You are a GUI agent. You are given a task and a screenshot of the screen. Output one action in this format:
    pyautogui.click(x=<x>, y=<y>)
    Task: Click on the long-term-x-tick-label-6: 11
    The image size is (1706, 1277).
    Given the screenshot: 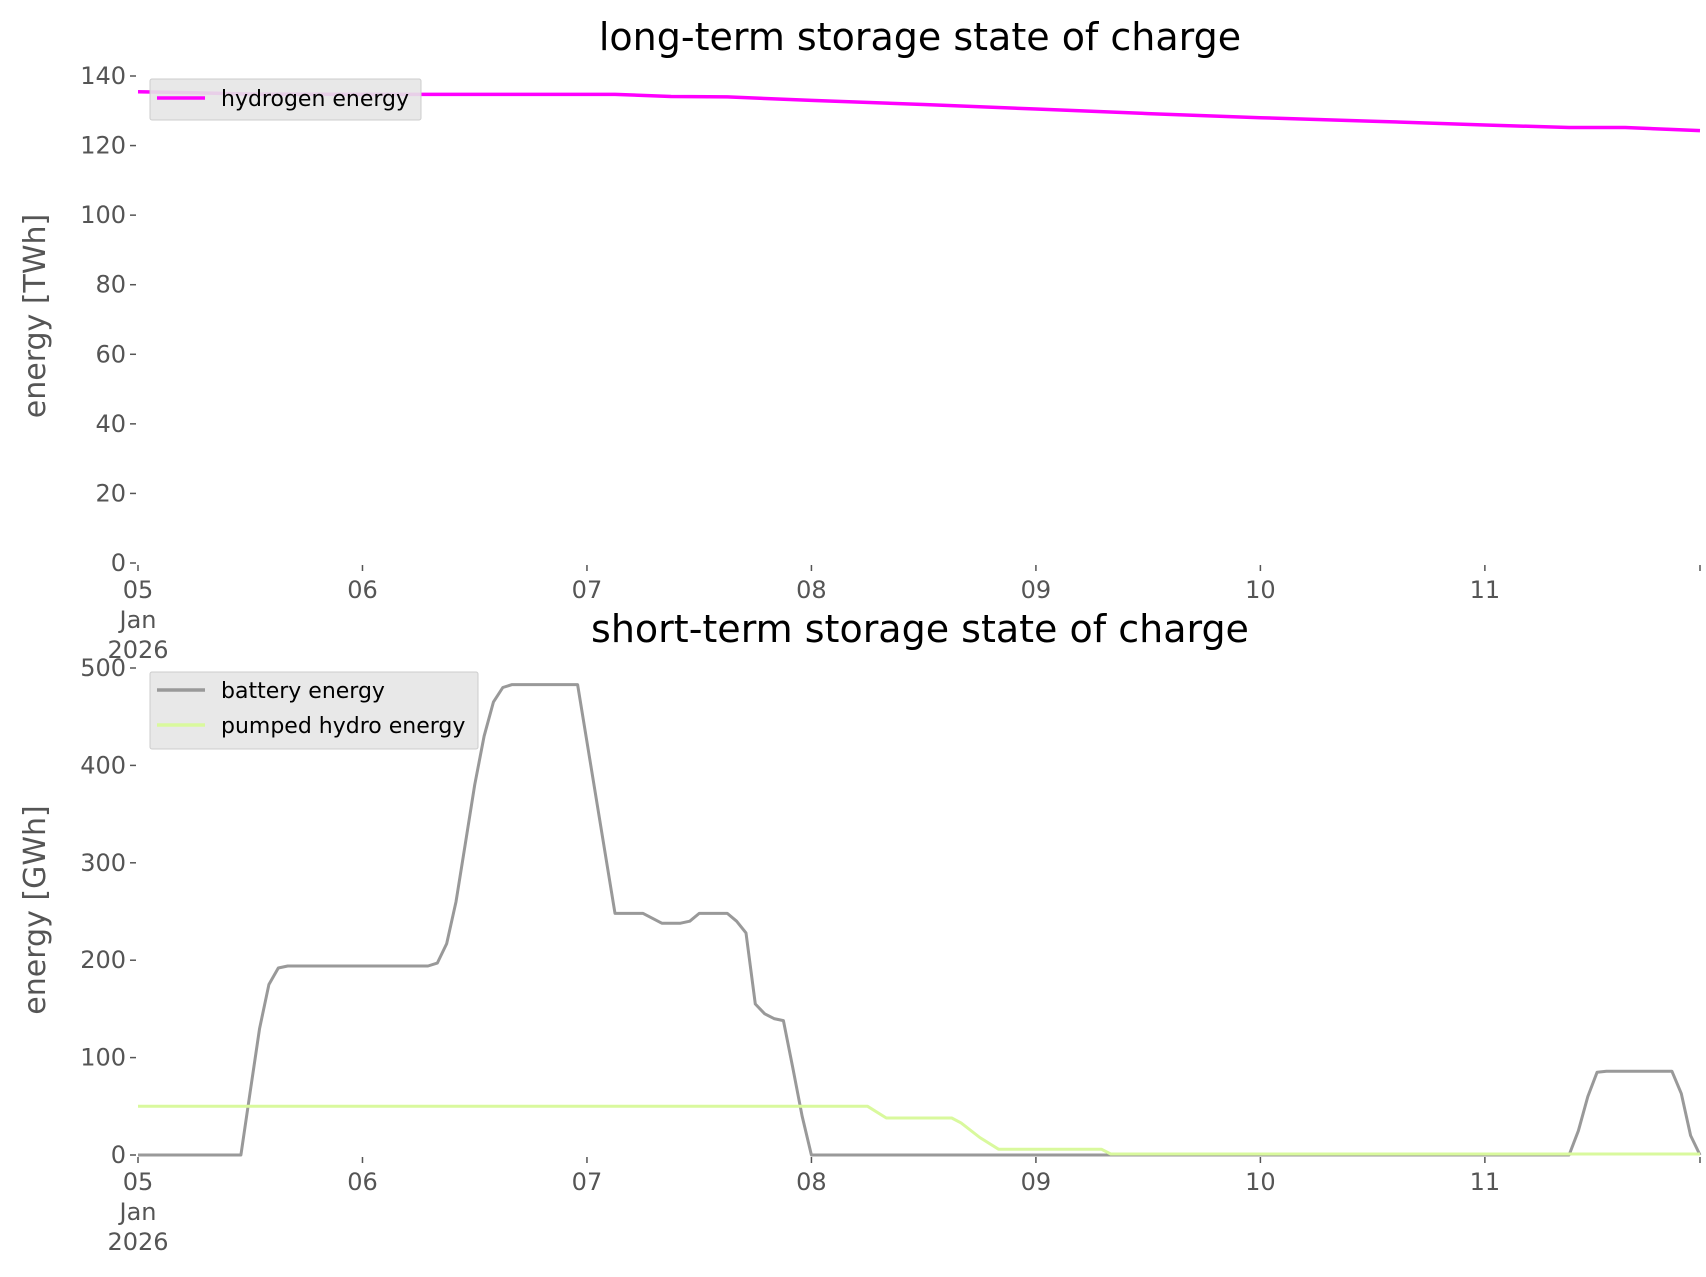 What is the action you would take?
    pyautogui.click(x=1485, y=590)
    